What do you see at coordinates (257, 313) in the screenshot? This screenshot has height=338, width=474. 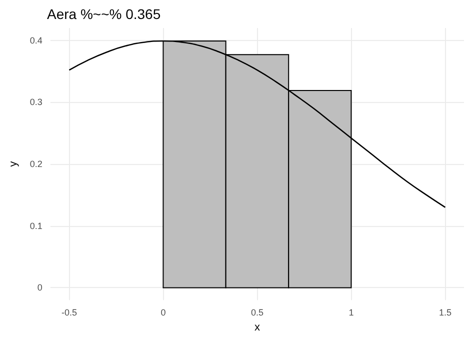 I see `x-tick-label: 0.5` at bounding box center [257, 313].